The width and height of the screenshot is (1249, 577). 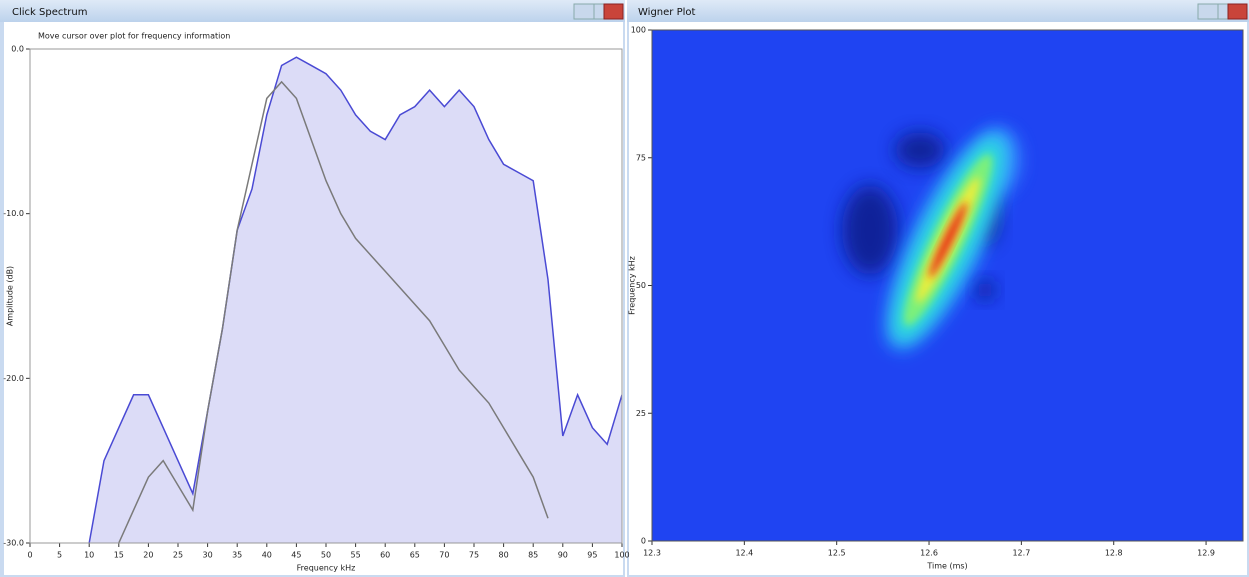 What do you see at coordinates (13, 213) in the screenshot?
I see `y-tick-label: -10.0` at bounding box center [13, 213].